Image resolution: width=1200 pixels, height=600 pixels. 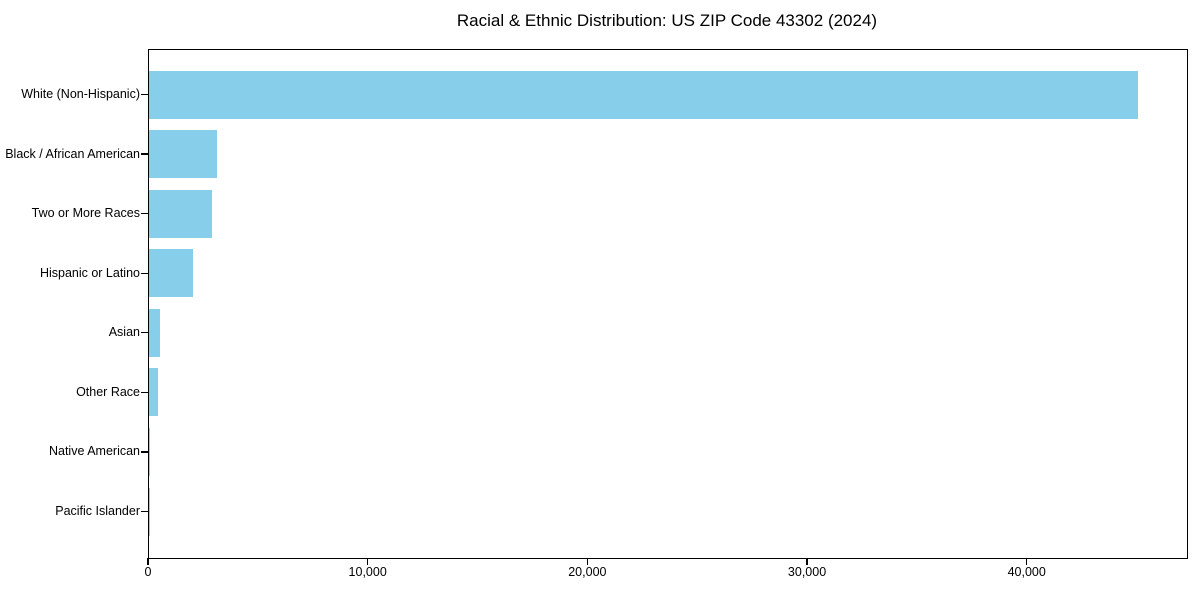 I want to click on bar-asian, so click(x=154, y=332).